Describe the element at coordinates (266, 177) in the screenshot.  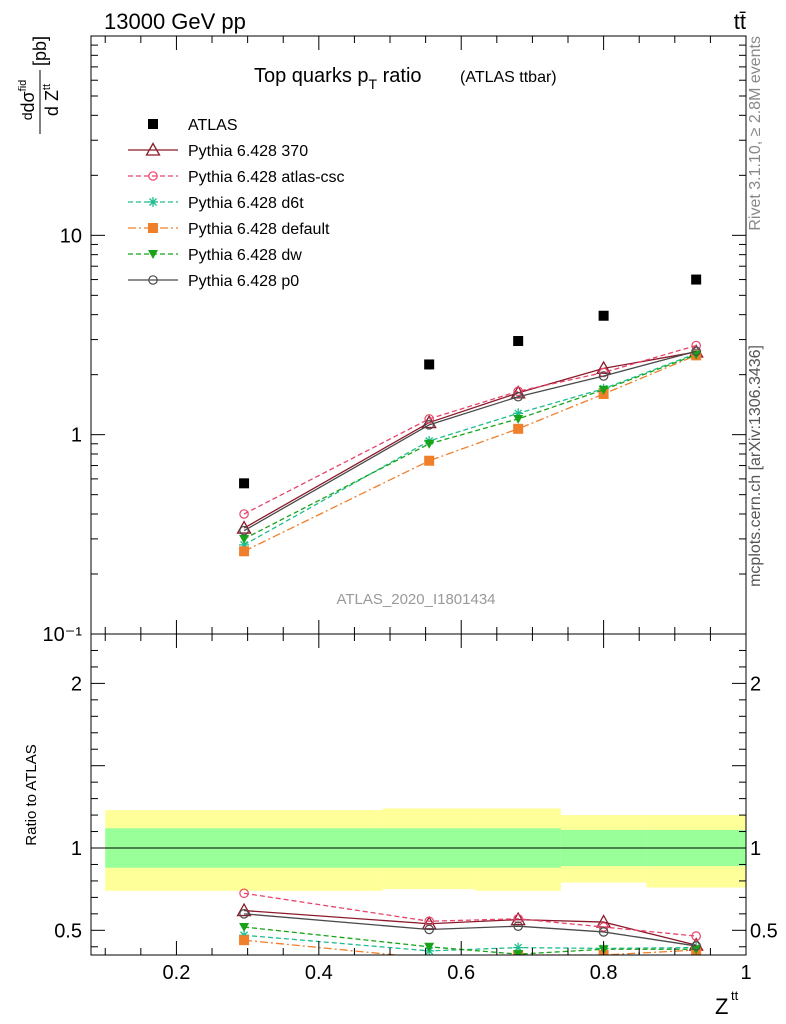
I see `legend-label: Pythia 6.428 atlas-csc` at that location.